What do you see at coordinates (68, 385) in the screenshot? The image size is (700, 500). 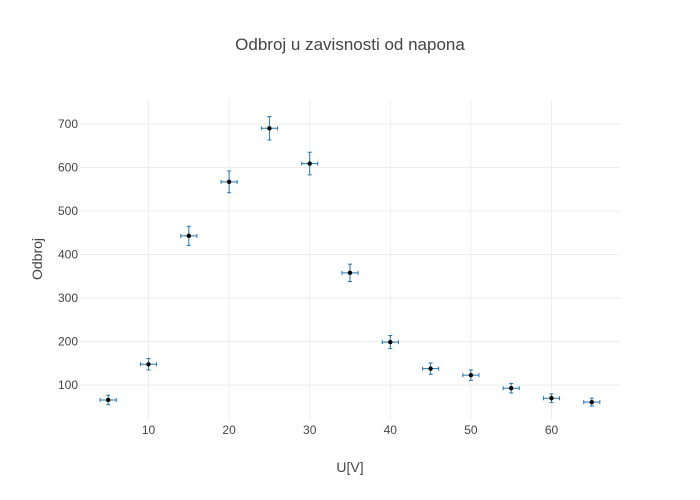 I see `y-tick-label: 100` at bounding box center [68, 385].